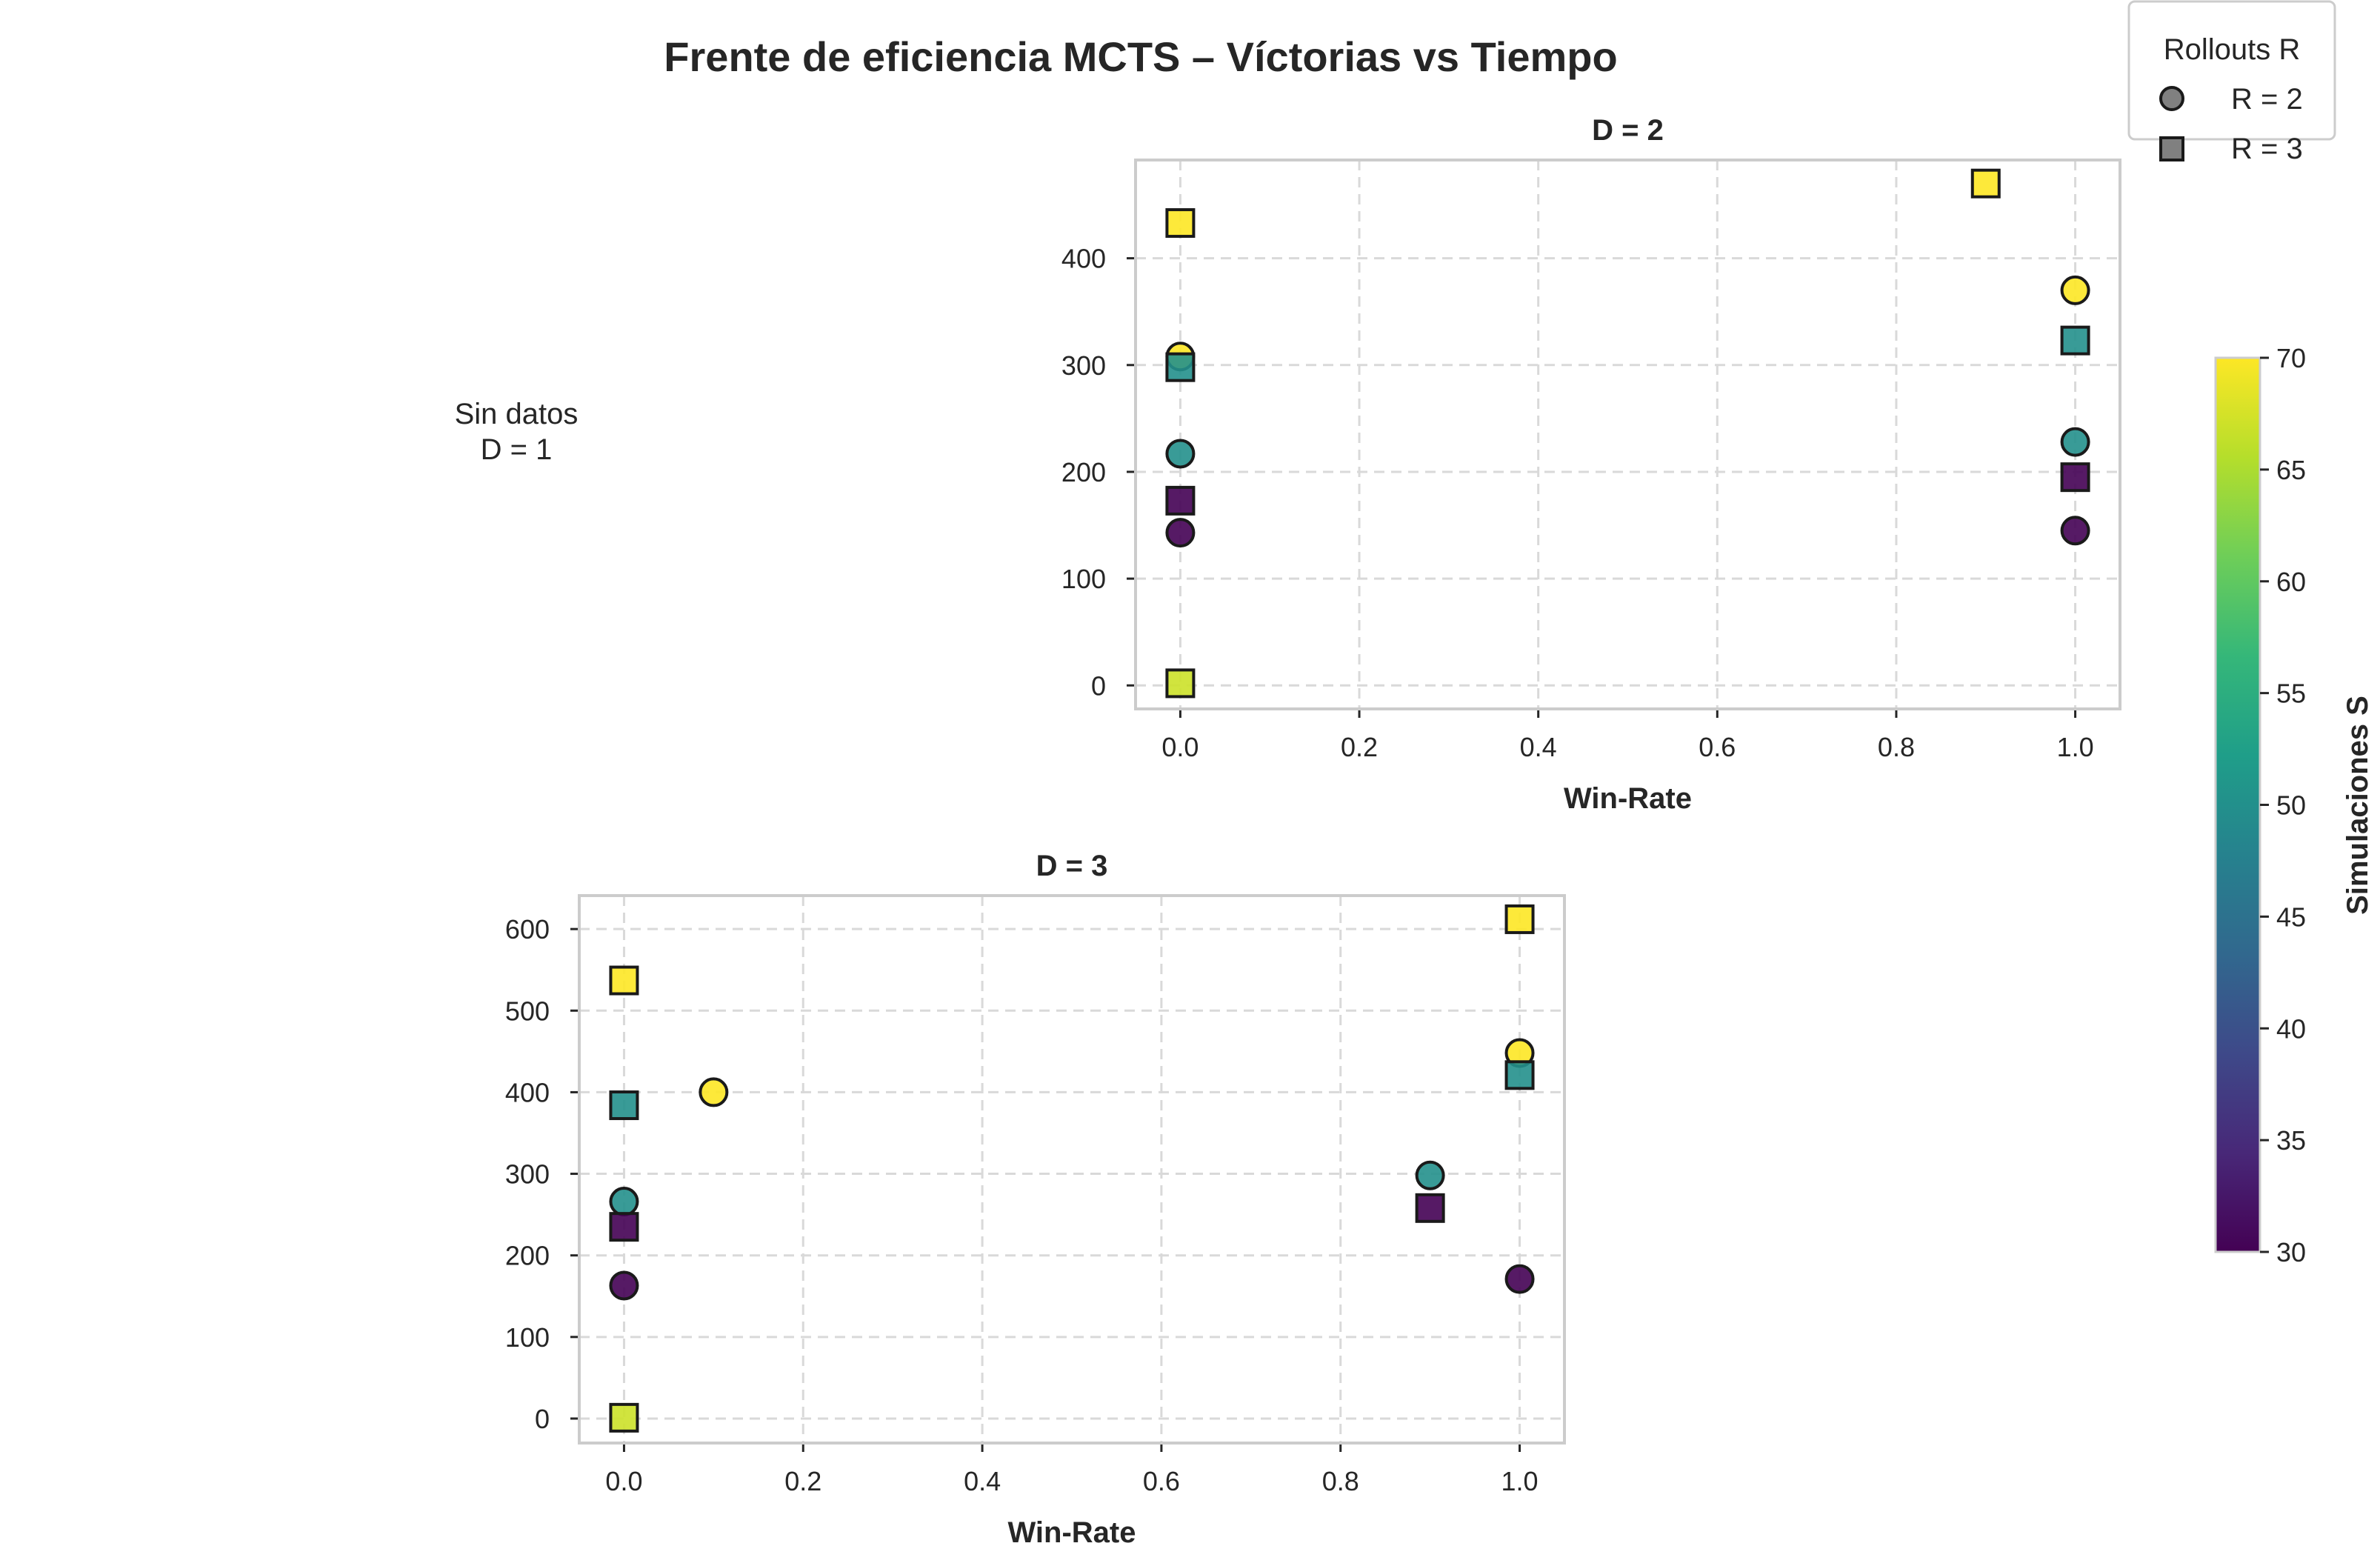 The height and width of the screenshot is (1566, 2380). I want to click on empty-panel-dimension: D = 1, so click(517, 450).